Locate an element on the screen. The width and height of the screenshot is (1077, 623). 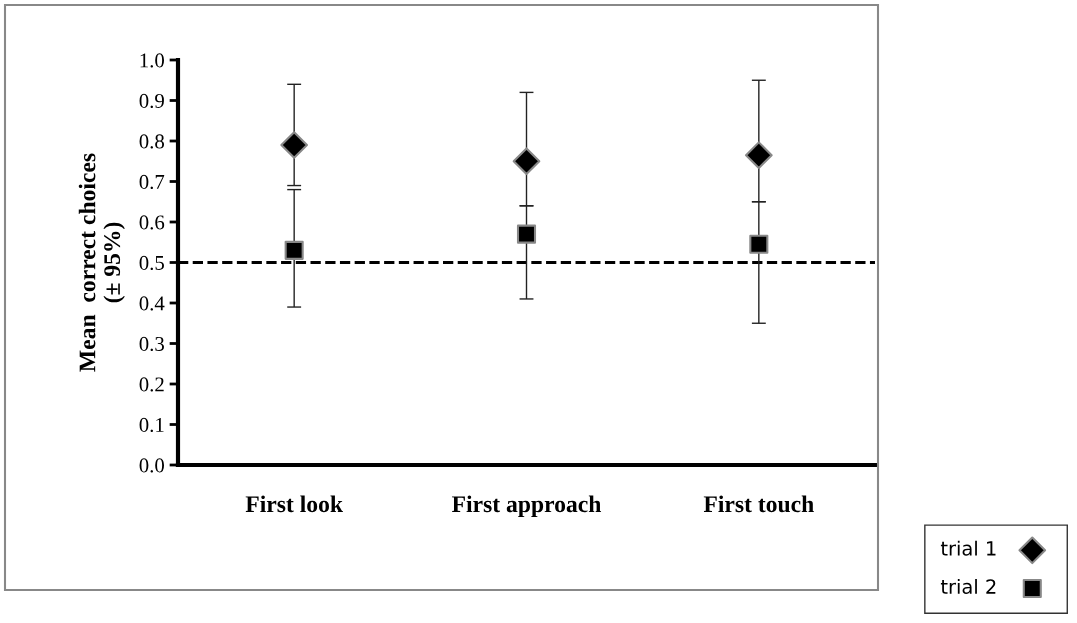
legend-label: trial 2 is located at coordinates (968, 586).